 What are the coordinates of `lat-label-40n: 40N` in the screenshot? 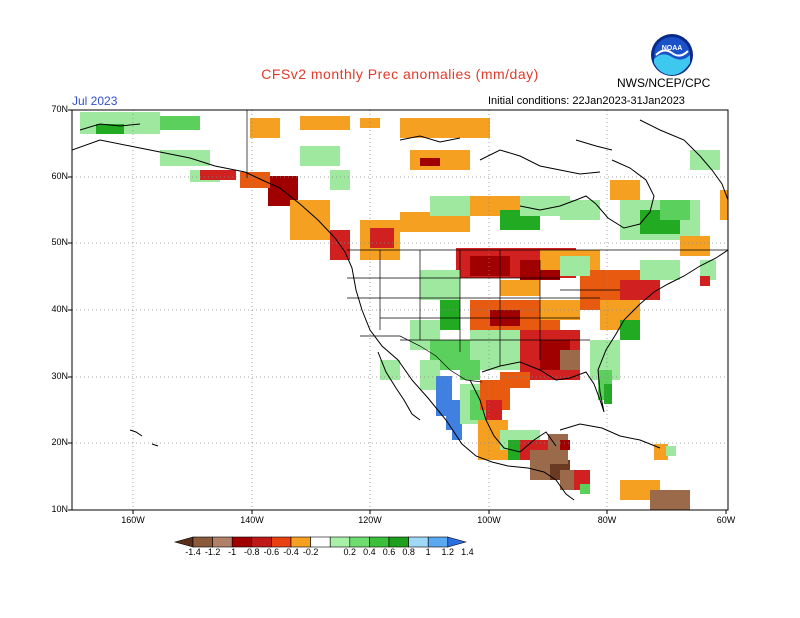 It's located at (59, 309).